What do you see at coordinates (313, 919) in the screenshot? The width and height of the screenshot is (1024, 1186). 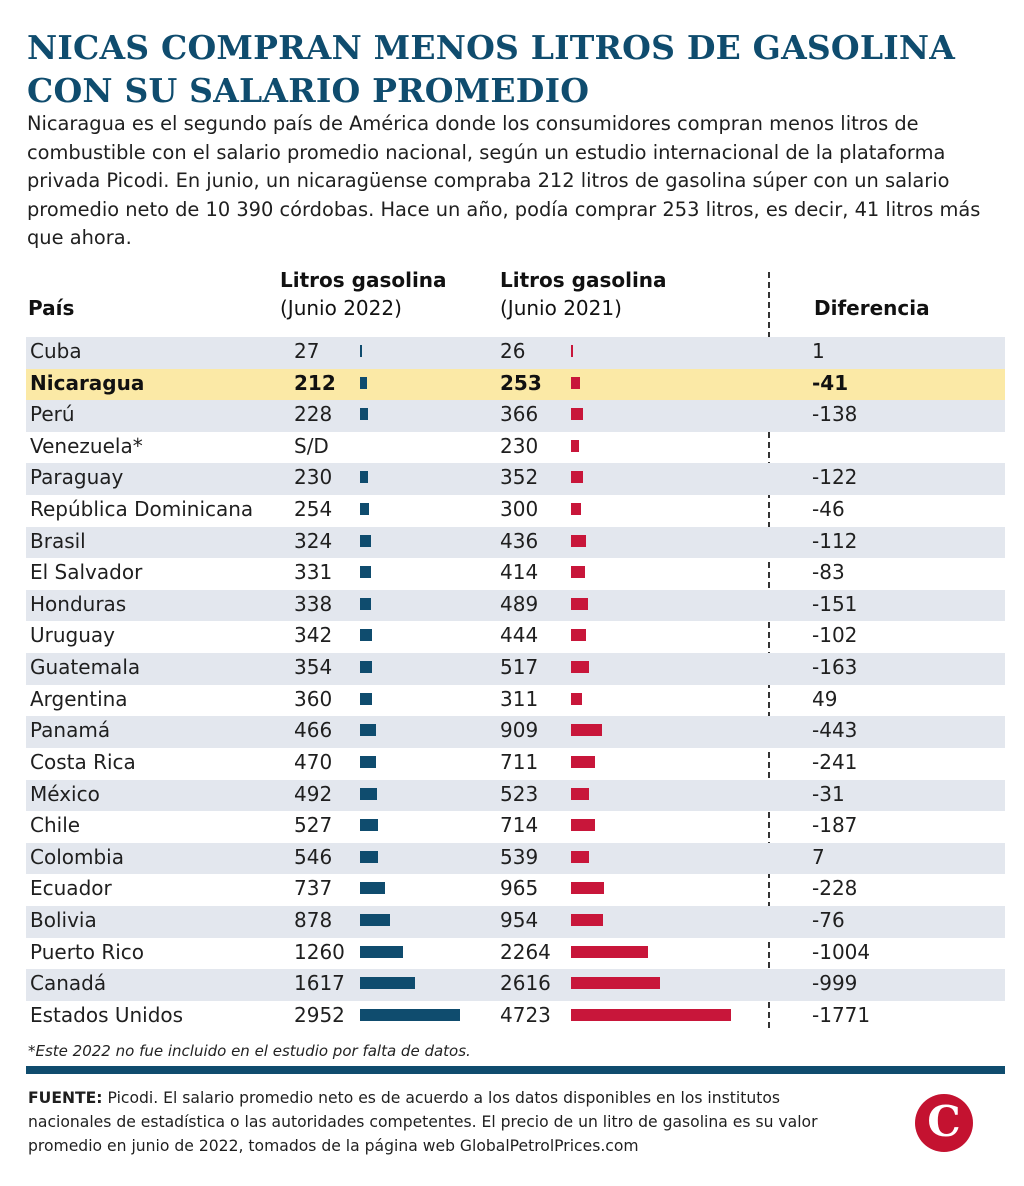 I see `value-2022: 878` at bounding box center [313, 919].